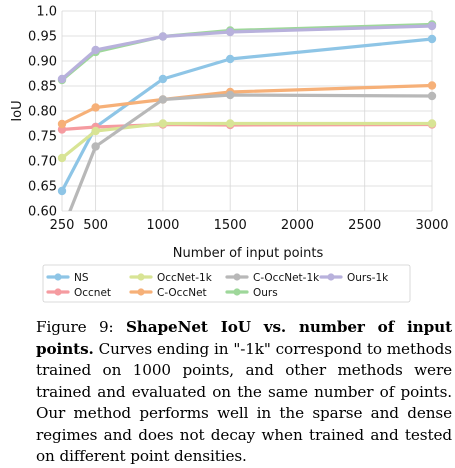 This screenshot has width=455, height=468. I want to click on y-tick-label: 0.80, so click(42, 112).